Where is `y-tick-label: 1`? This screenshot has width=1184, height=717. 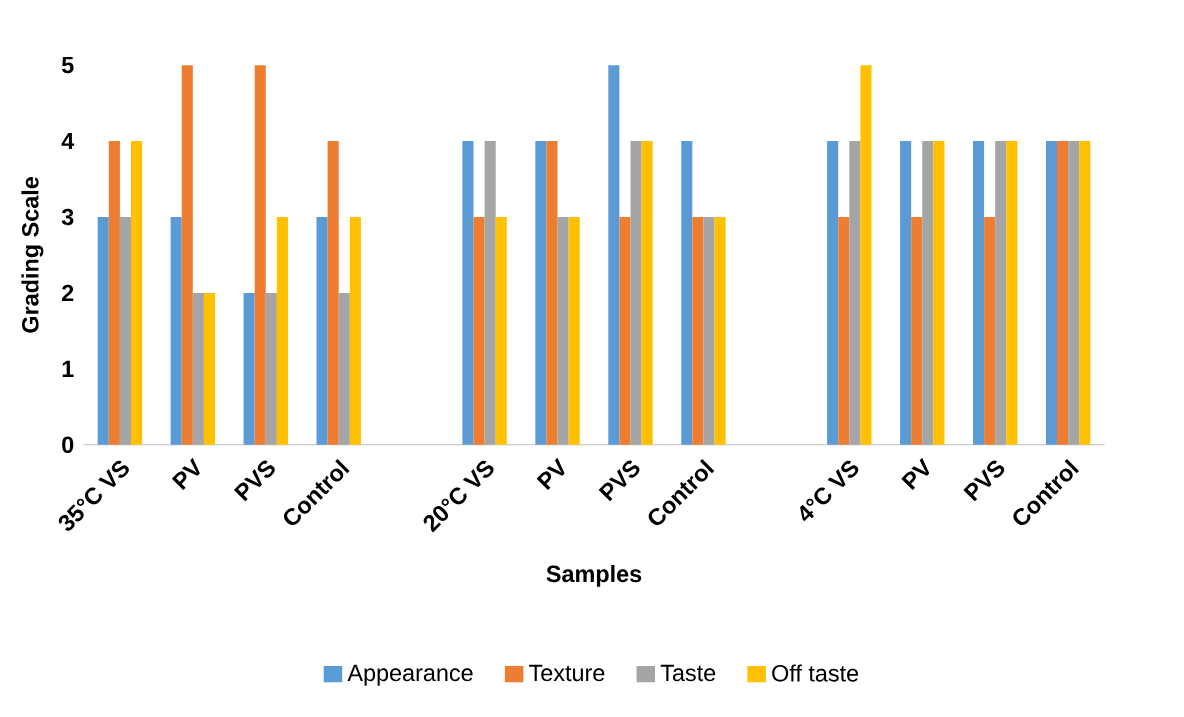 y-tick-label: 1 is located at coordinates (68, 368).